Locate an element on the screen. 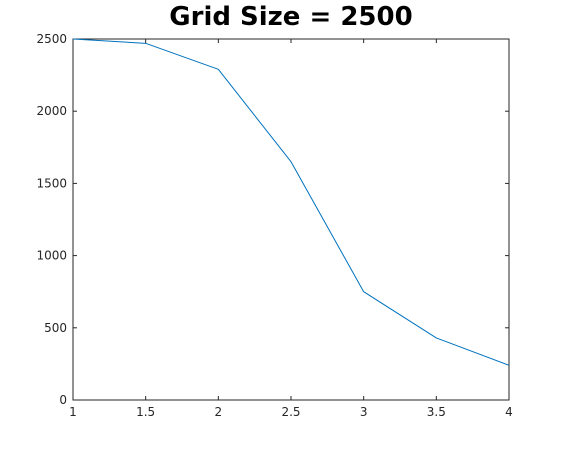  y-tick-label: 2500 is located at coordinates (51, 39).